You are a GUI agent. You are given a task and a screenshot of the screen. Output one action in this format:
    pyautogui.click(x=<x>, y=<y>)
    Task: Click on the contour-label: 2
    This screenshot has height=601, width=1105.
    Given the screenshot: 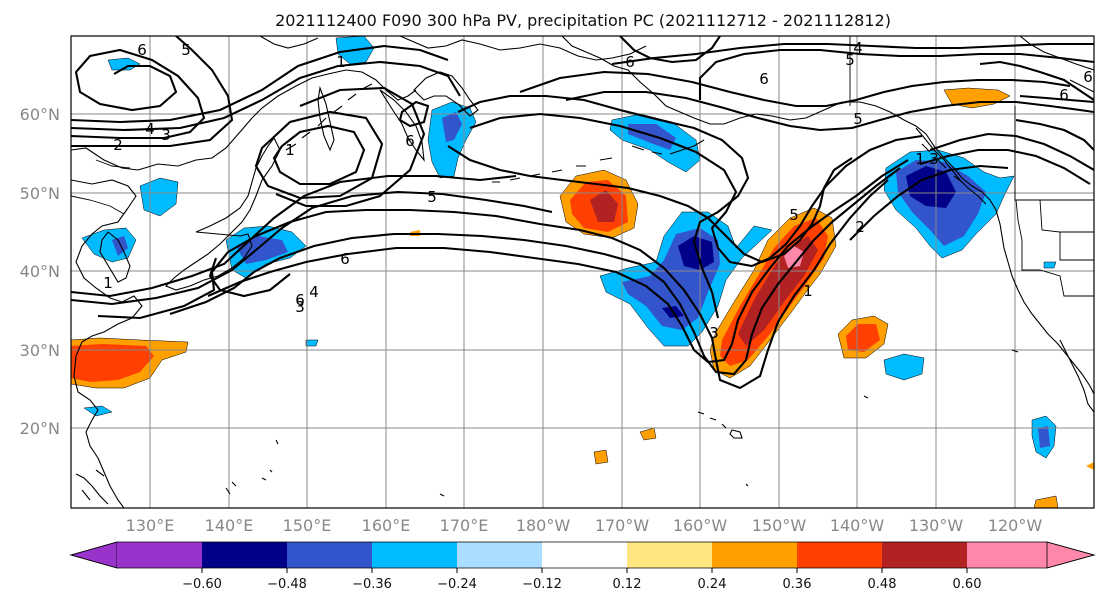 What is the action you would take?
    pyautogui.click(x=860, y=227)
    